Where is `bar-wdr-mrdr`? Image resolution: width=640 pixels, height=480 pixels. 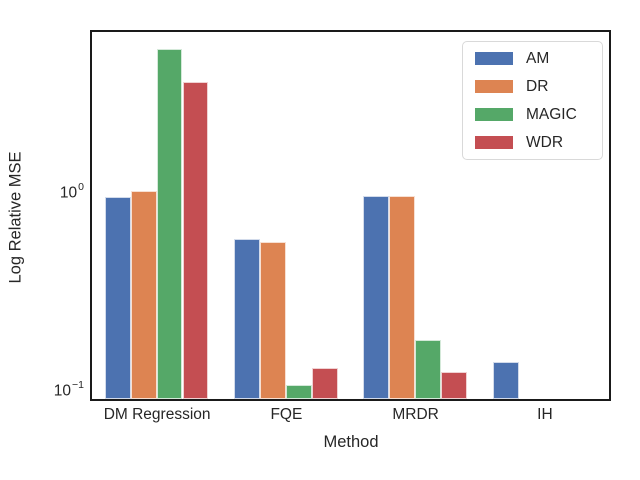
bar-wdr-mrdr is located at coordinates (454, 385).